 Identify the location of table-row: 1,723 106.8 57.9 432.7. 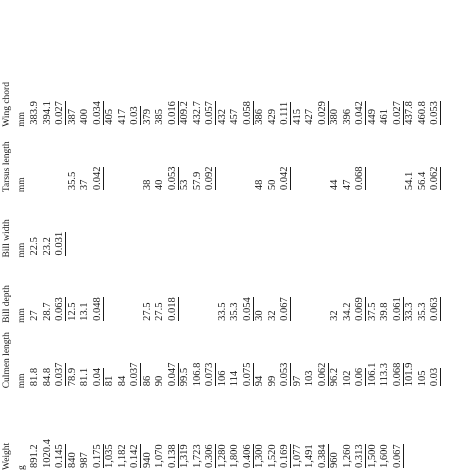
(198, 237).